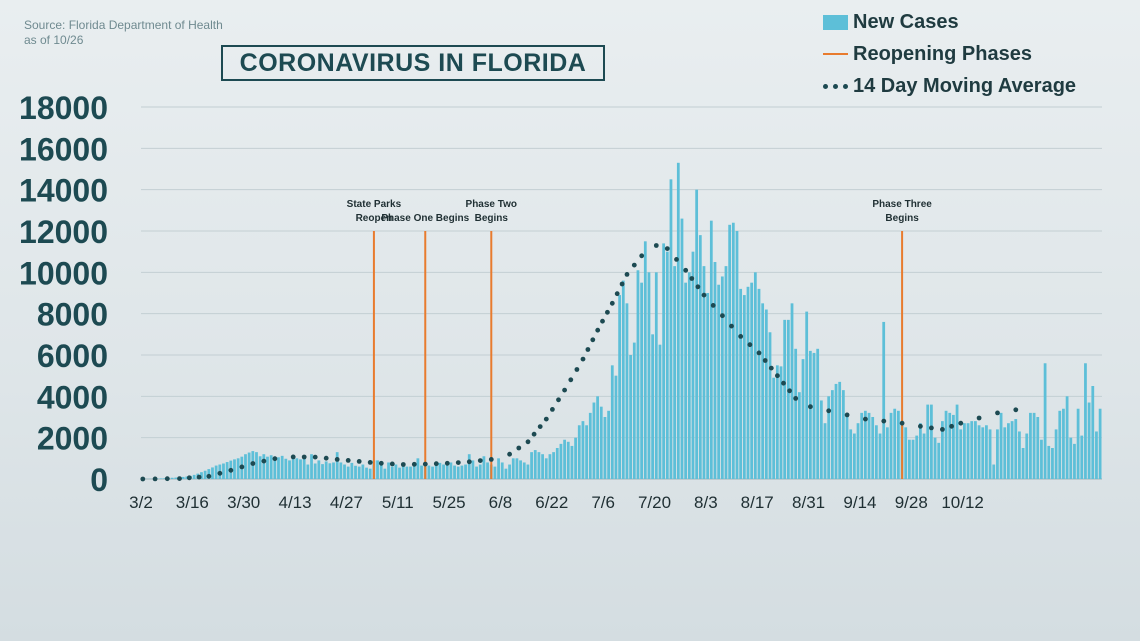  Describe the element at coordinates (965, 85) in the screenshot. I see `legend-label: 14 Day Moving Average` at that location.